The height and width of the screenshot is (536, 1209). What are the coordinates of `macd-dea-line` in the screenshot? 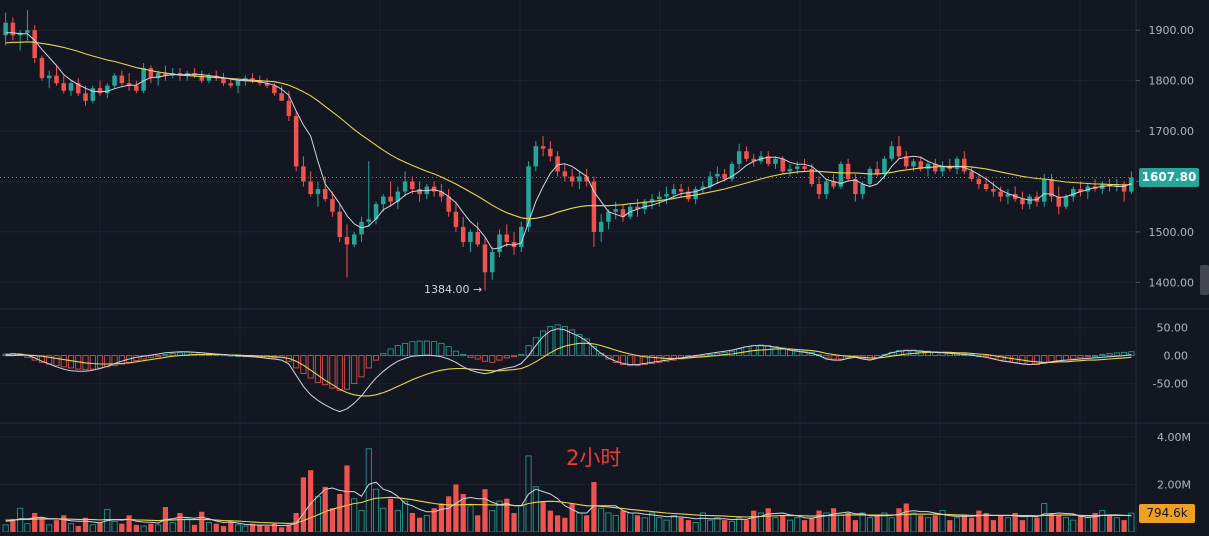 It's located at (568, 369).